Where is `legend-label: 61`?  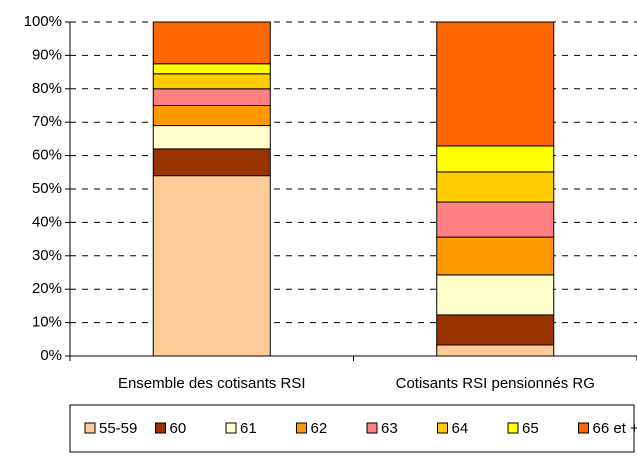
legend-label: 61 is located at coordinates (248, 428).